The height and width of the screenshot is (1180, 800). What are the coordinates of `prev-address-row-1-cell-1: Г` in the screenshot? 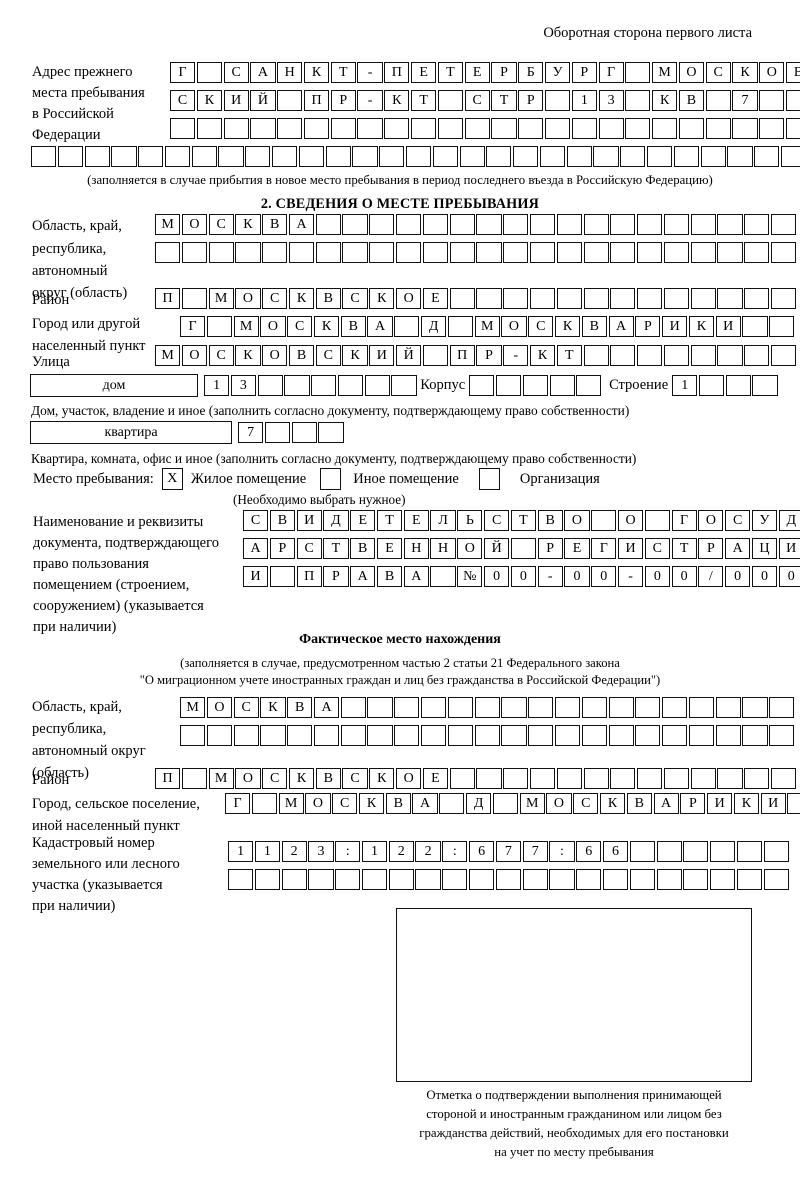 It's located at (183, 72).